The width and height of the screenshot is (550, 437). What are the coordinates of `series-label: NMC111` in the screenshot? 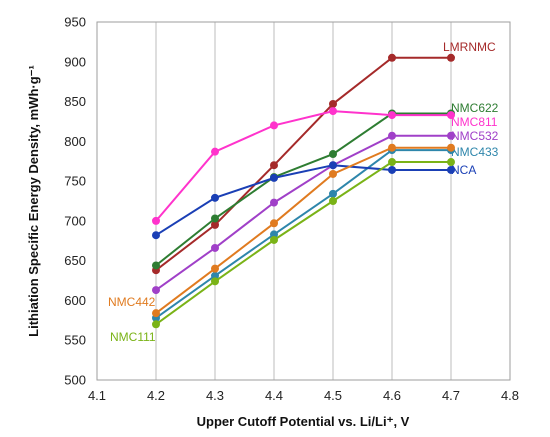 It's located at (133, 337).